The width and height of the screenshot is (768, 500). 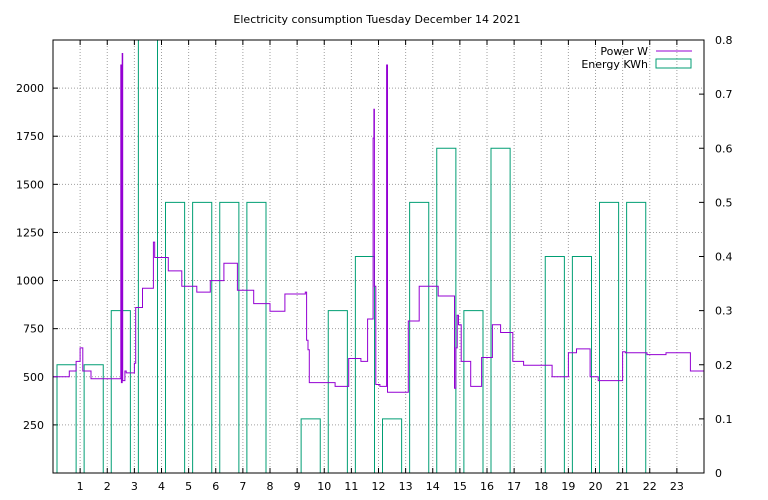 I want to click on x-tick-label: 10, so click(x=324, y=486).